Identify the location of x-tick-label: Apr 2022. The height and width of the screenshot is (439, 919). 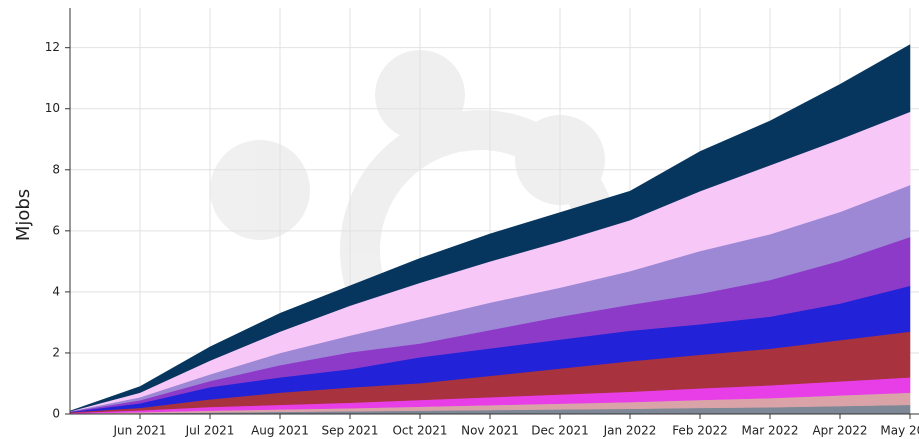
(839, 431).